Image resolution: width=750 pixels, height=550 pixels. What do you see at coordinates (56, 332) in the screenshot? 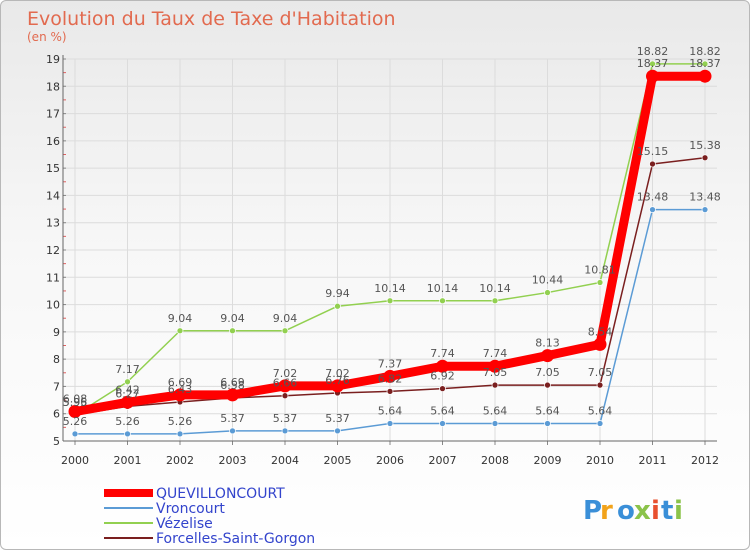
I see `y-tick-label: 9` at bounding box center [56, 332].